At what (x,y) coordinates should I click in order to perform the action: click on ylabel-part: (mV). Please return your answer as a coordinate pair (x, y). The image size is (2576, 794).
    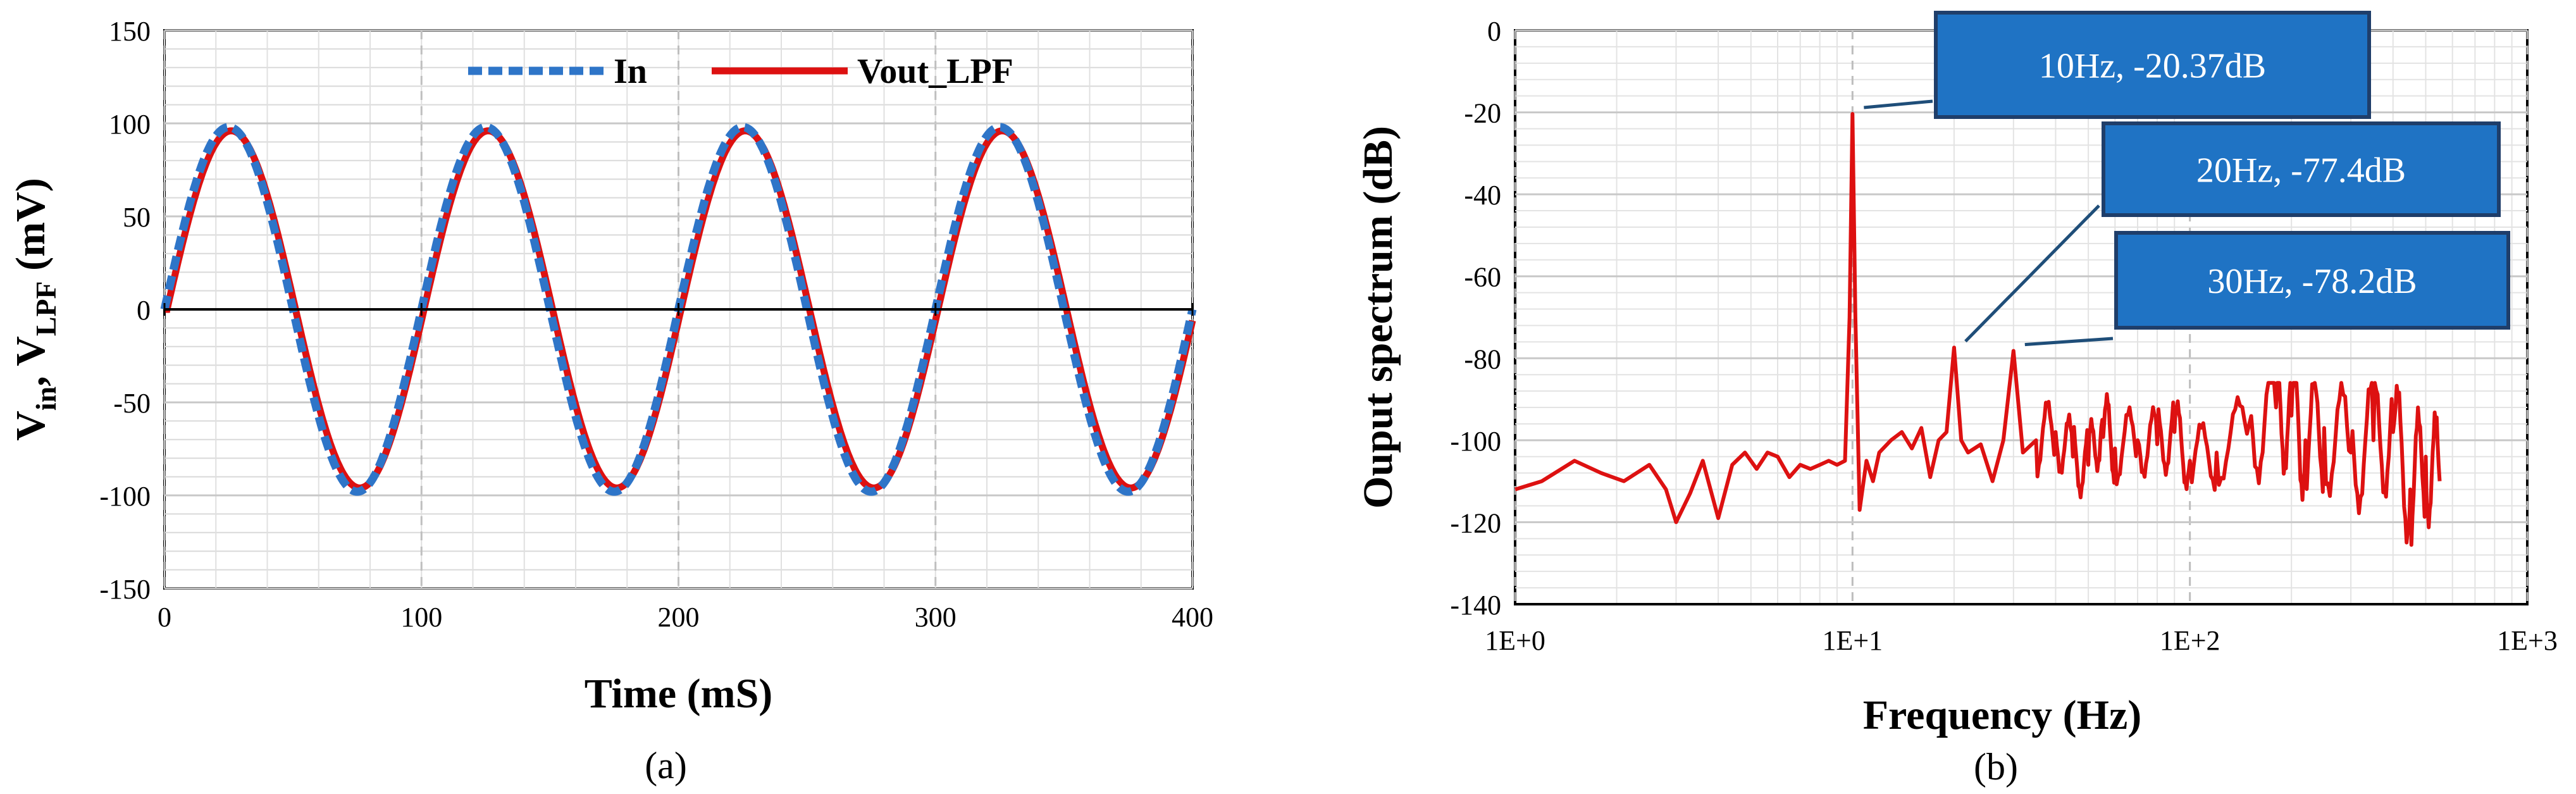
    Looking at the image, I should click on (31, 229).